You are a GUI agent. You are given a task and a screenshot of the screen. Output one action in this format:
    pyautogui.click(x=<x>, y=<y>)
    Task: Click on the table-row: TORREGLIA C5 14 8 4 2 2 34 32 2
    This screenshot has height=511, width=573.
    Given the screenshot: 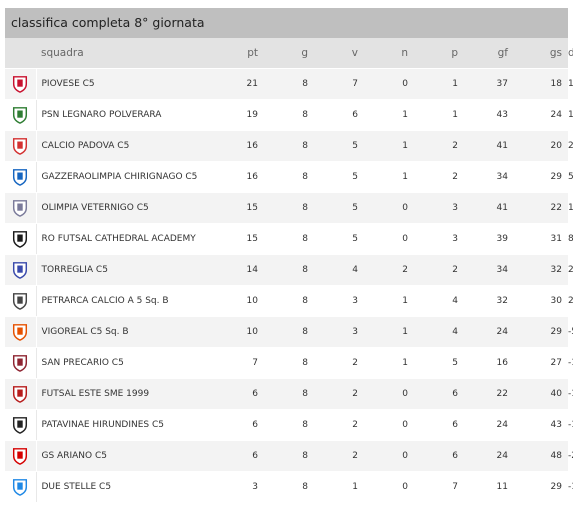 What is the action you would take?
    pyautogui.click(x=289, y=270)
    